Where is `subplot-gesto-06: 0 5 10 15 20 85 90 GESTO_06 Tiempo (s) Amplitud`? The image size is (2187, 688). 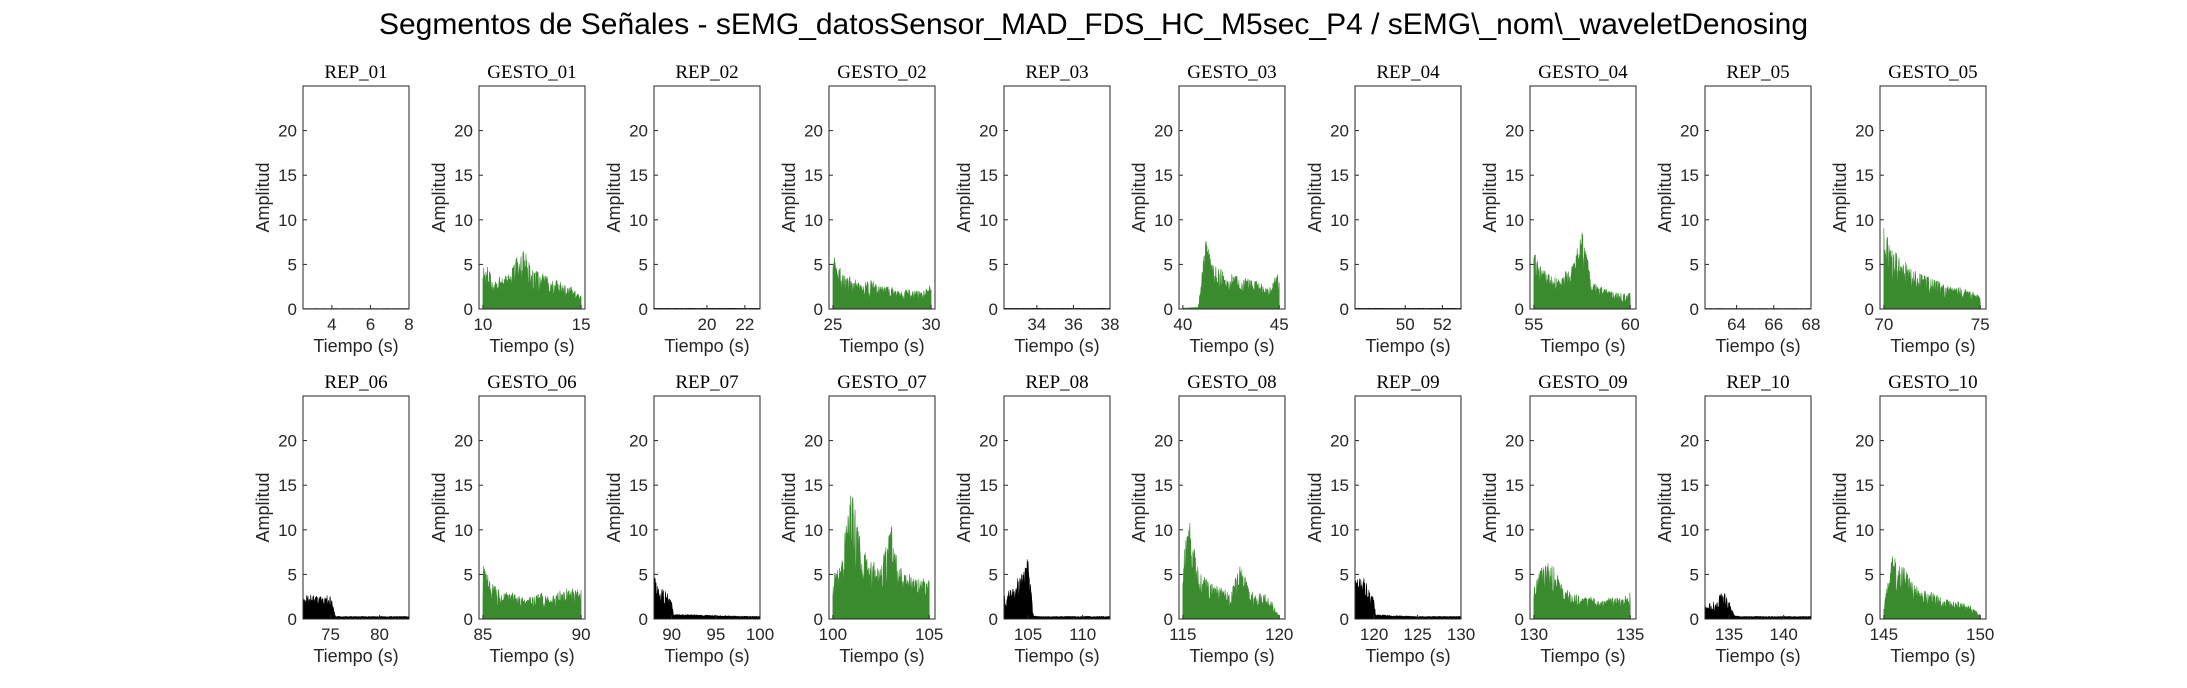 subplot-gesto-06: 0 5 10 15 20 85 90 GESTO_06 Tiempo (s) Amplitud is located at coordinates (510, 519).